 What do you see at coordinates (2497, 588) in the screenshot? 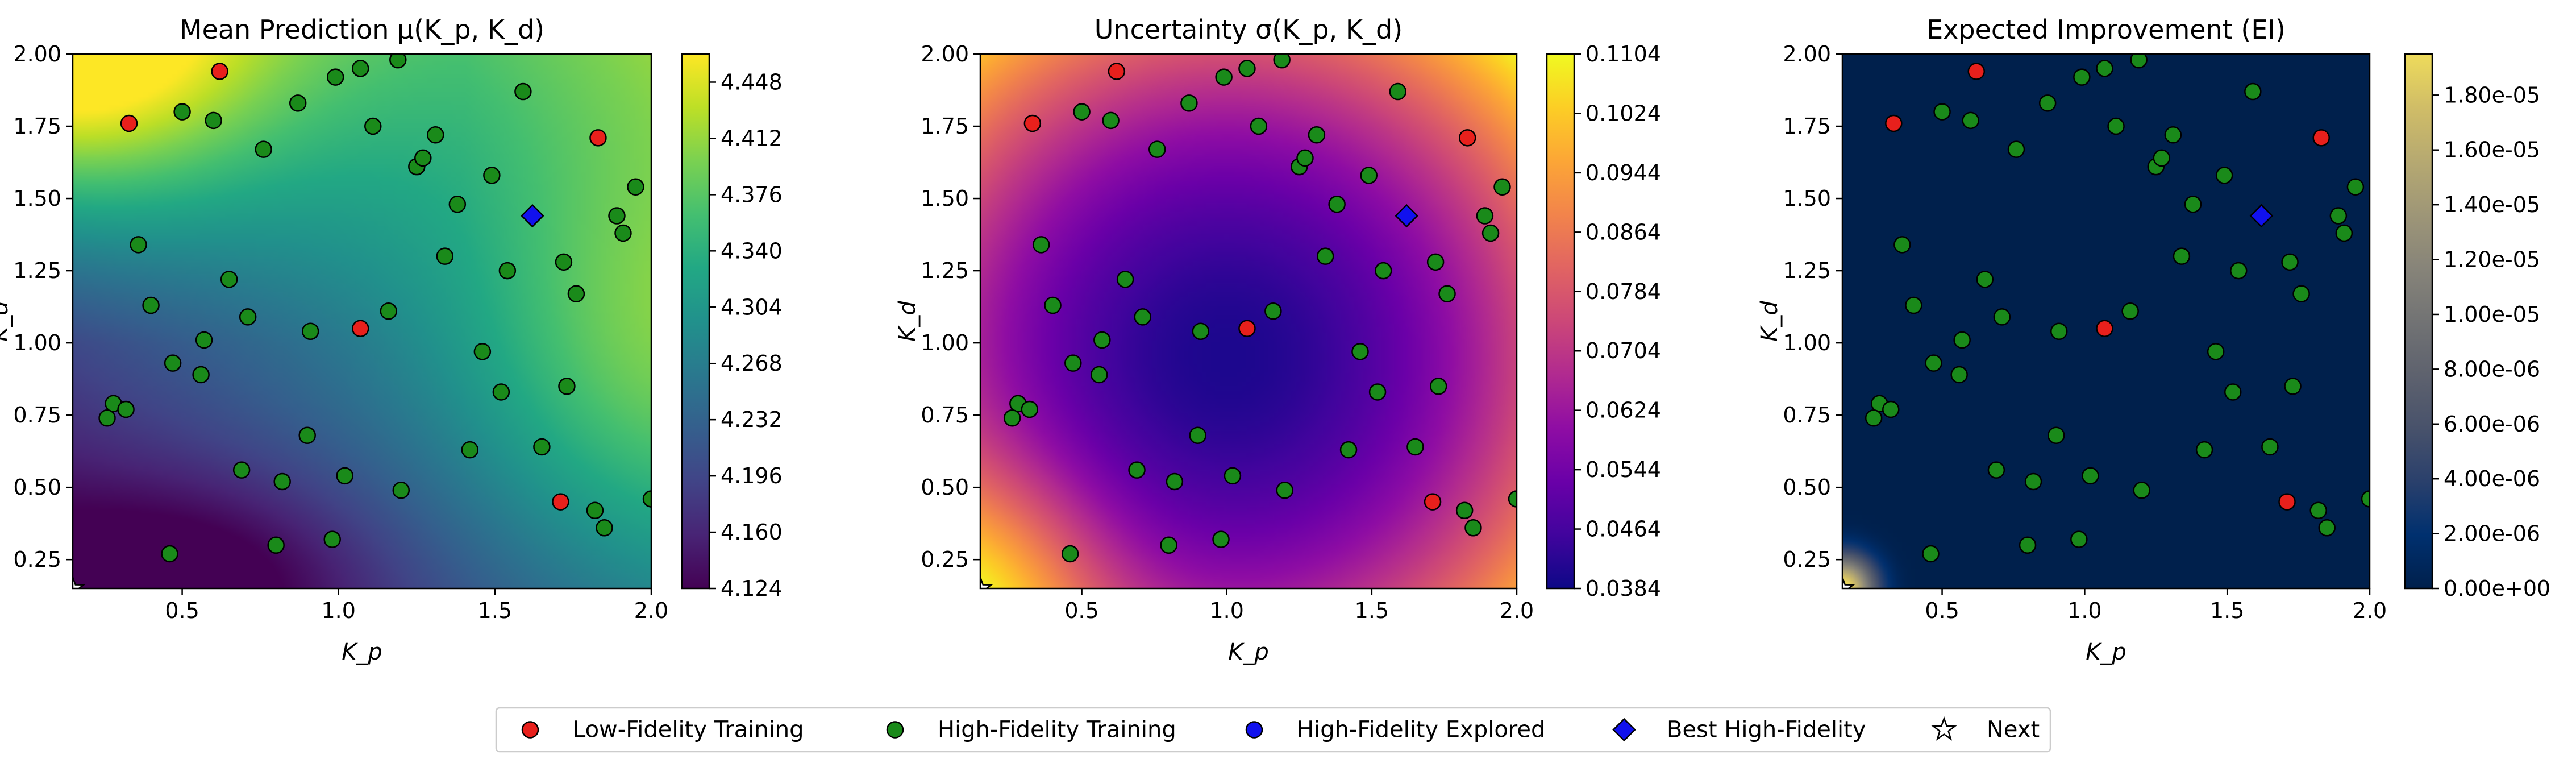
I see `colorbar-tick-label: 0.00e+00` at bounding box center [2497, 588].